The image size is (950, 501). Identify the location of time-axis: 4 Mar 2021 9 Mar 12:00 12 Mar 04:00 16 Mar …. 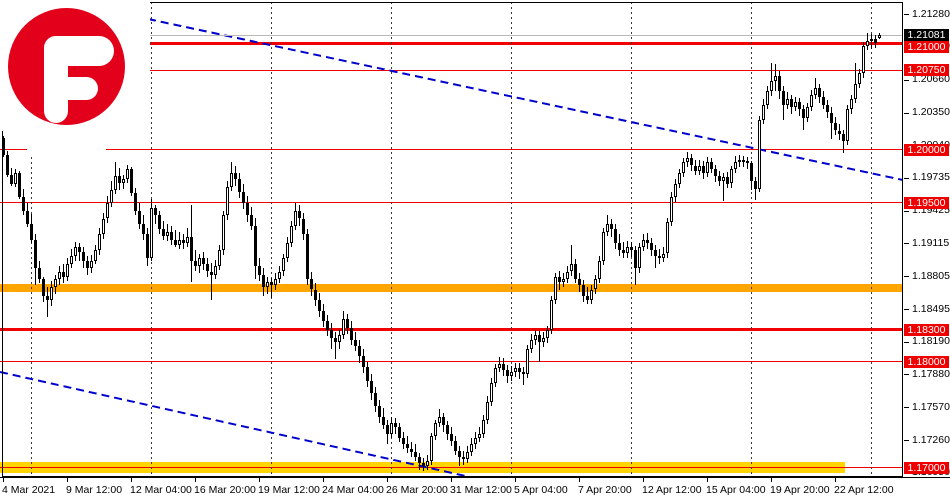
(475, 489).